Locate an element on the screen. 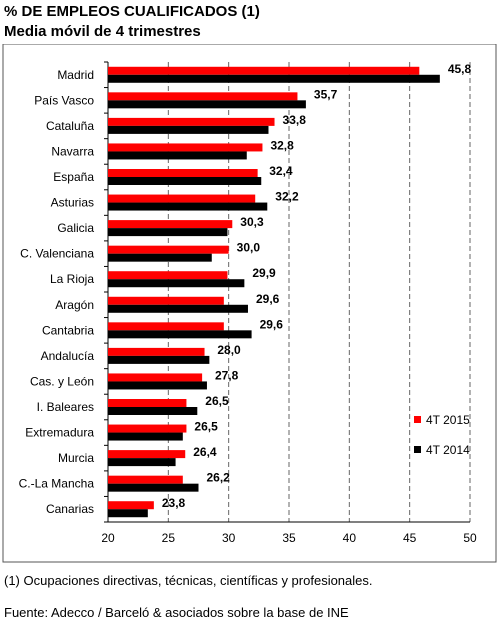  data-label: 32,4 is located at coordinates (281, 171).